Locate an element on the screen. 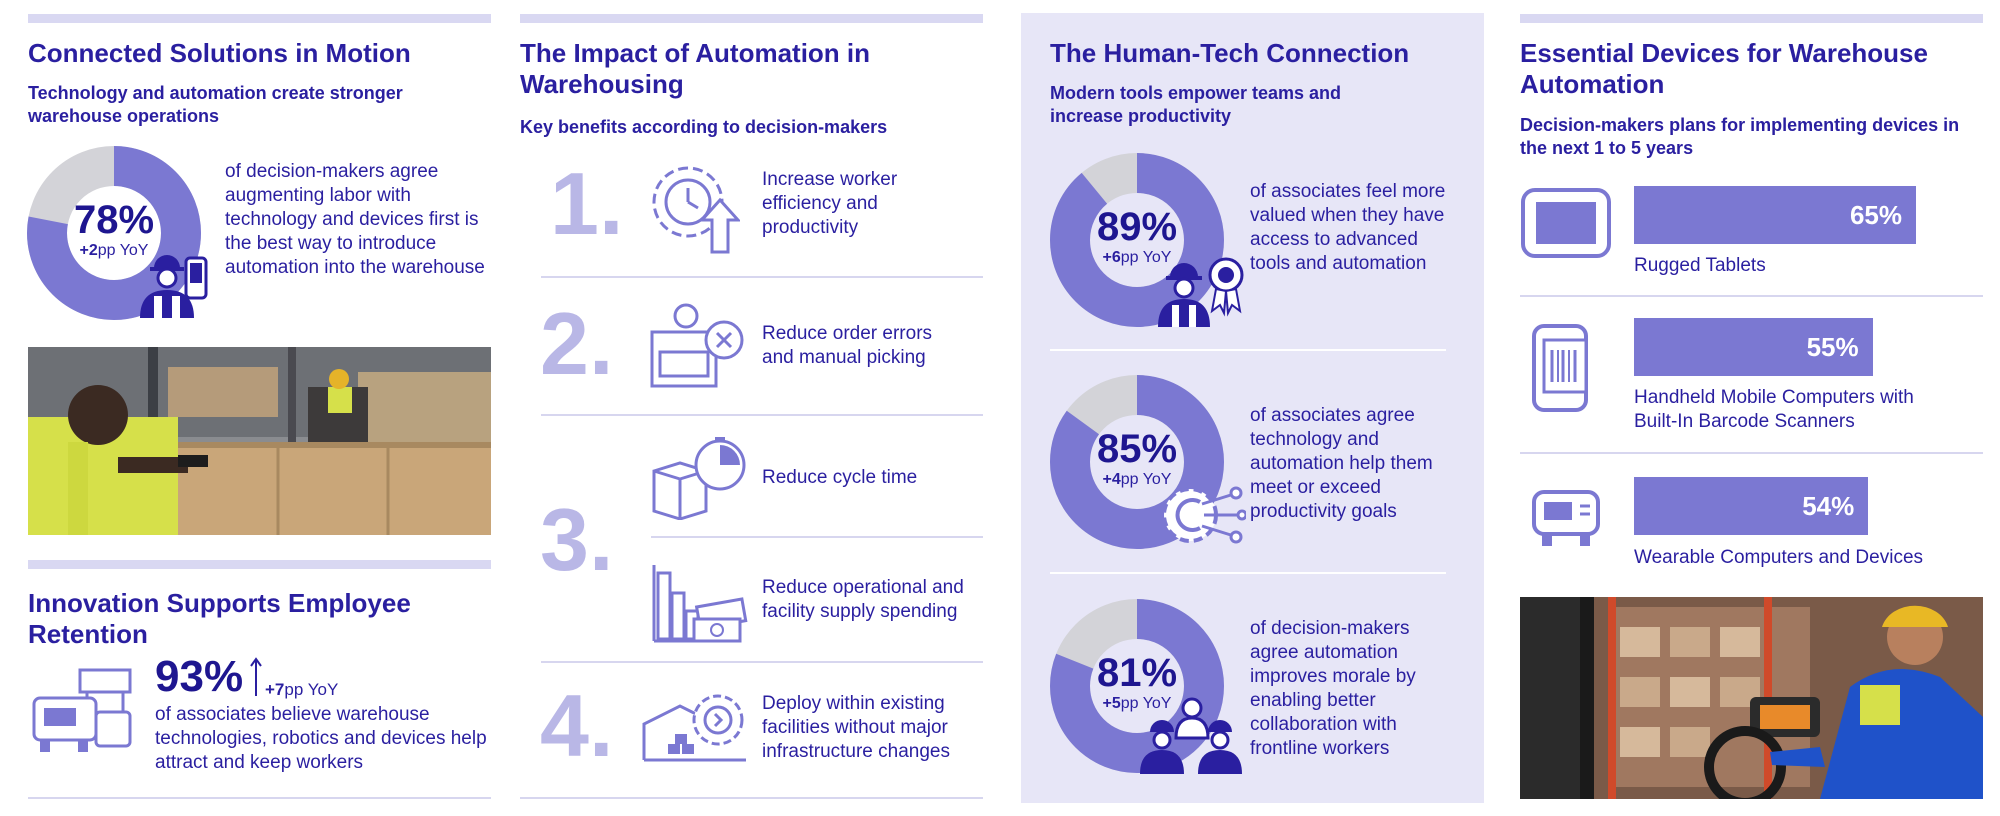 This screenshot has height=816, width=2000. order-error-x-icon is located at coordinates (697, 345).